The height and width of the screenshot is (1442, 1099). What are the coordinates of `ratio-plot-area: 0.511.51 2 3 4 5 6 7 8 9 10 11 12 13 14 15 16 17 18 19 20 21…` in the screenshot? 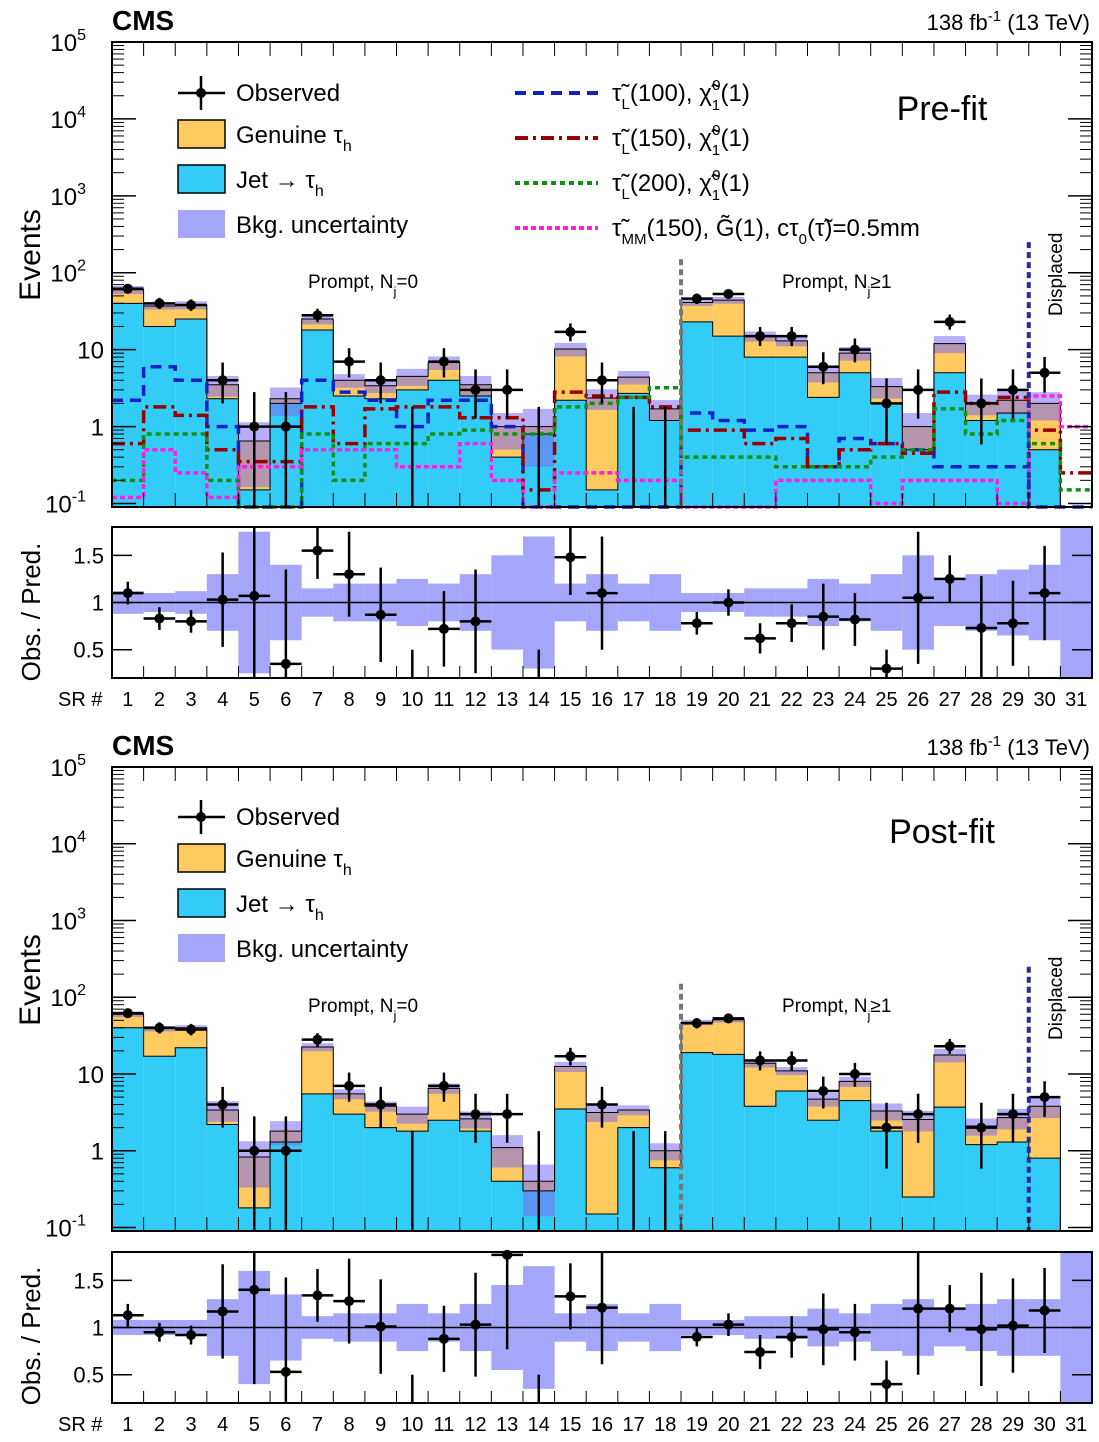 It's located at (583, 1342).